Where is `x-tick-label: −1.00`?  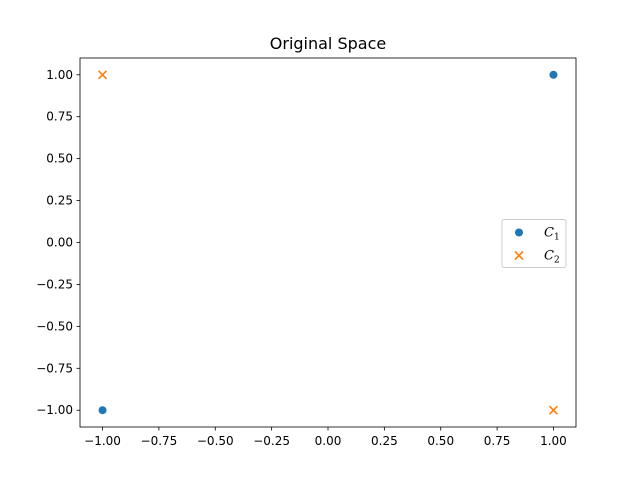
x-tick-label: −1.00 is located at coordinates (102, 441).